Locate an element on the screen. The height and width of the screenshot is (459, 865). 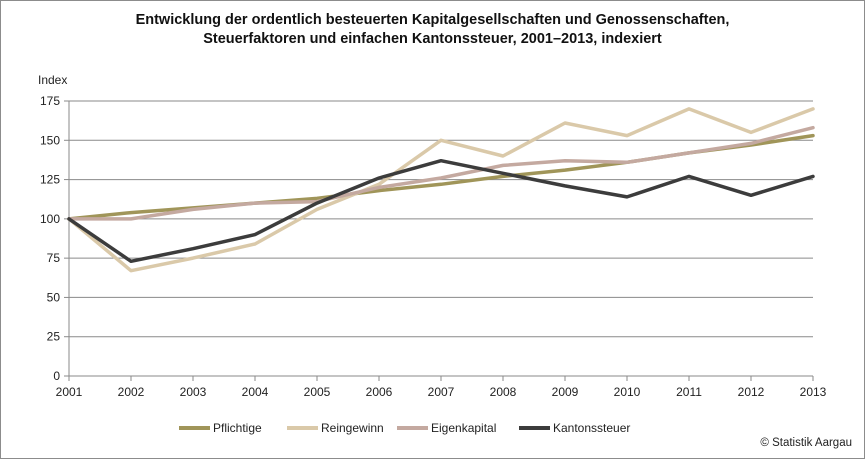
legend-label-reingewinn: Reingewinn is located at coordinates (352, 428).